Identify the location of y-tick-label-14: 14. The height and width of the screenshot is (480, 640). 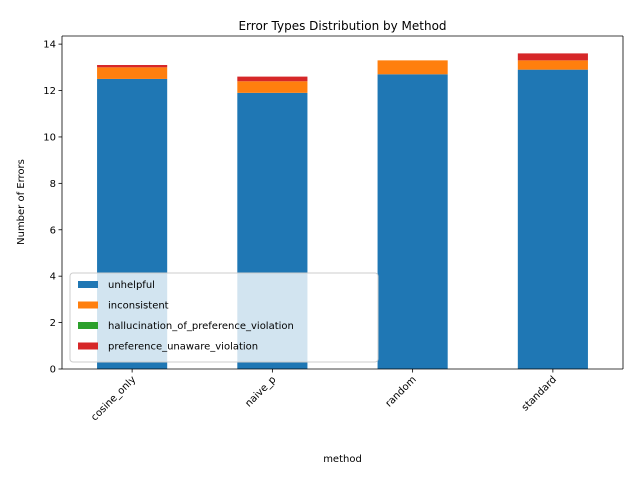
(49, 45).